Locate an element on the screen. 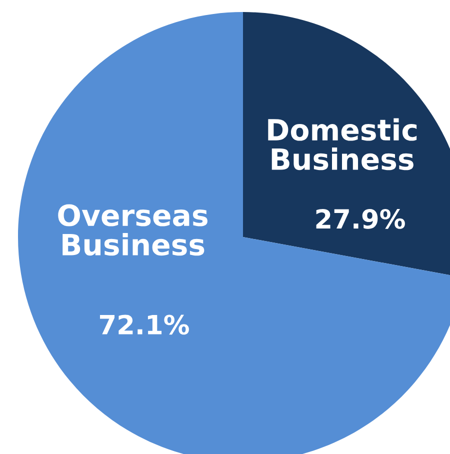 This screenshot has height=454, width=450. slice-label: Domestic Business is located at coordinates (342, 144).